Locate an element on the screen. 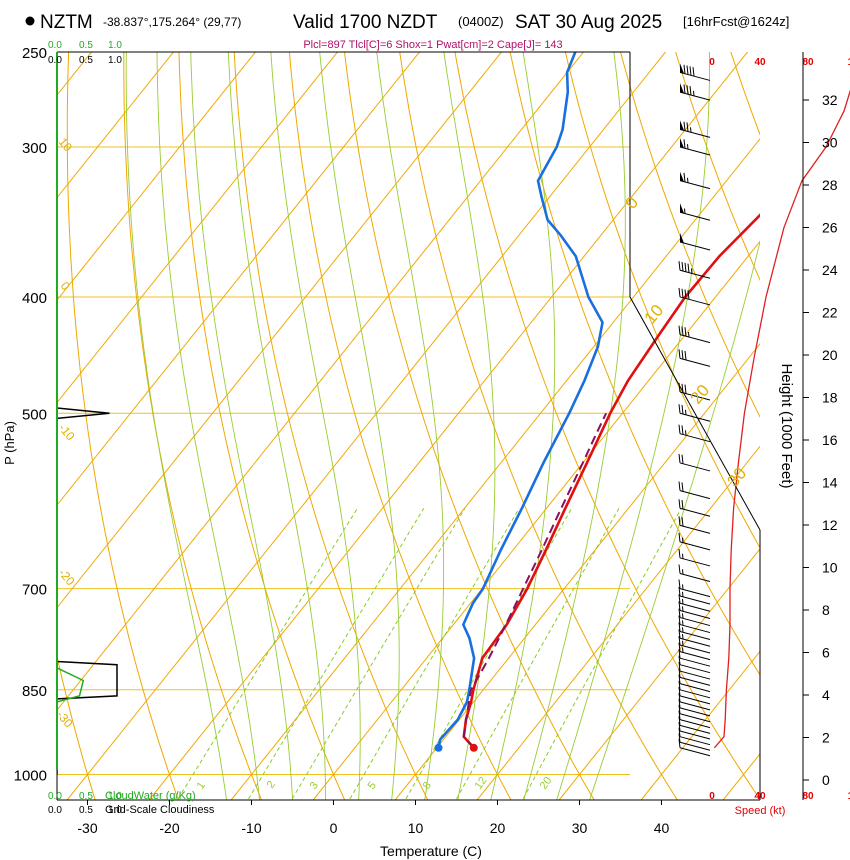  y-axis-title: P (hPa) is located at coordinates (9, 443).